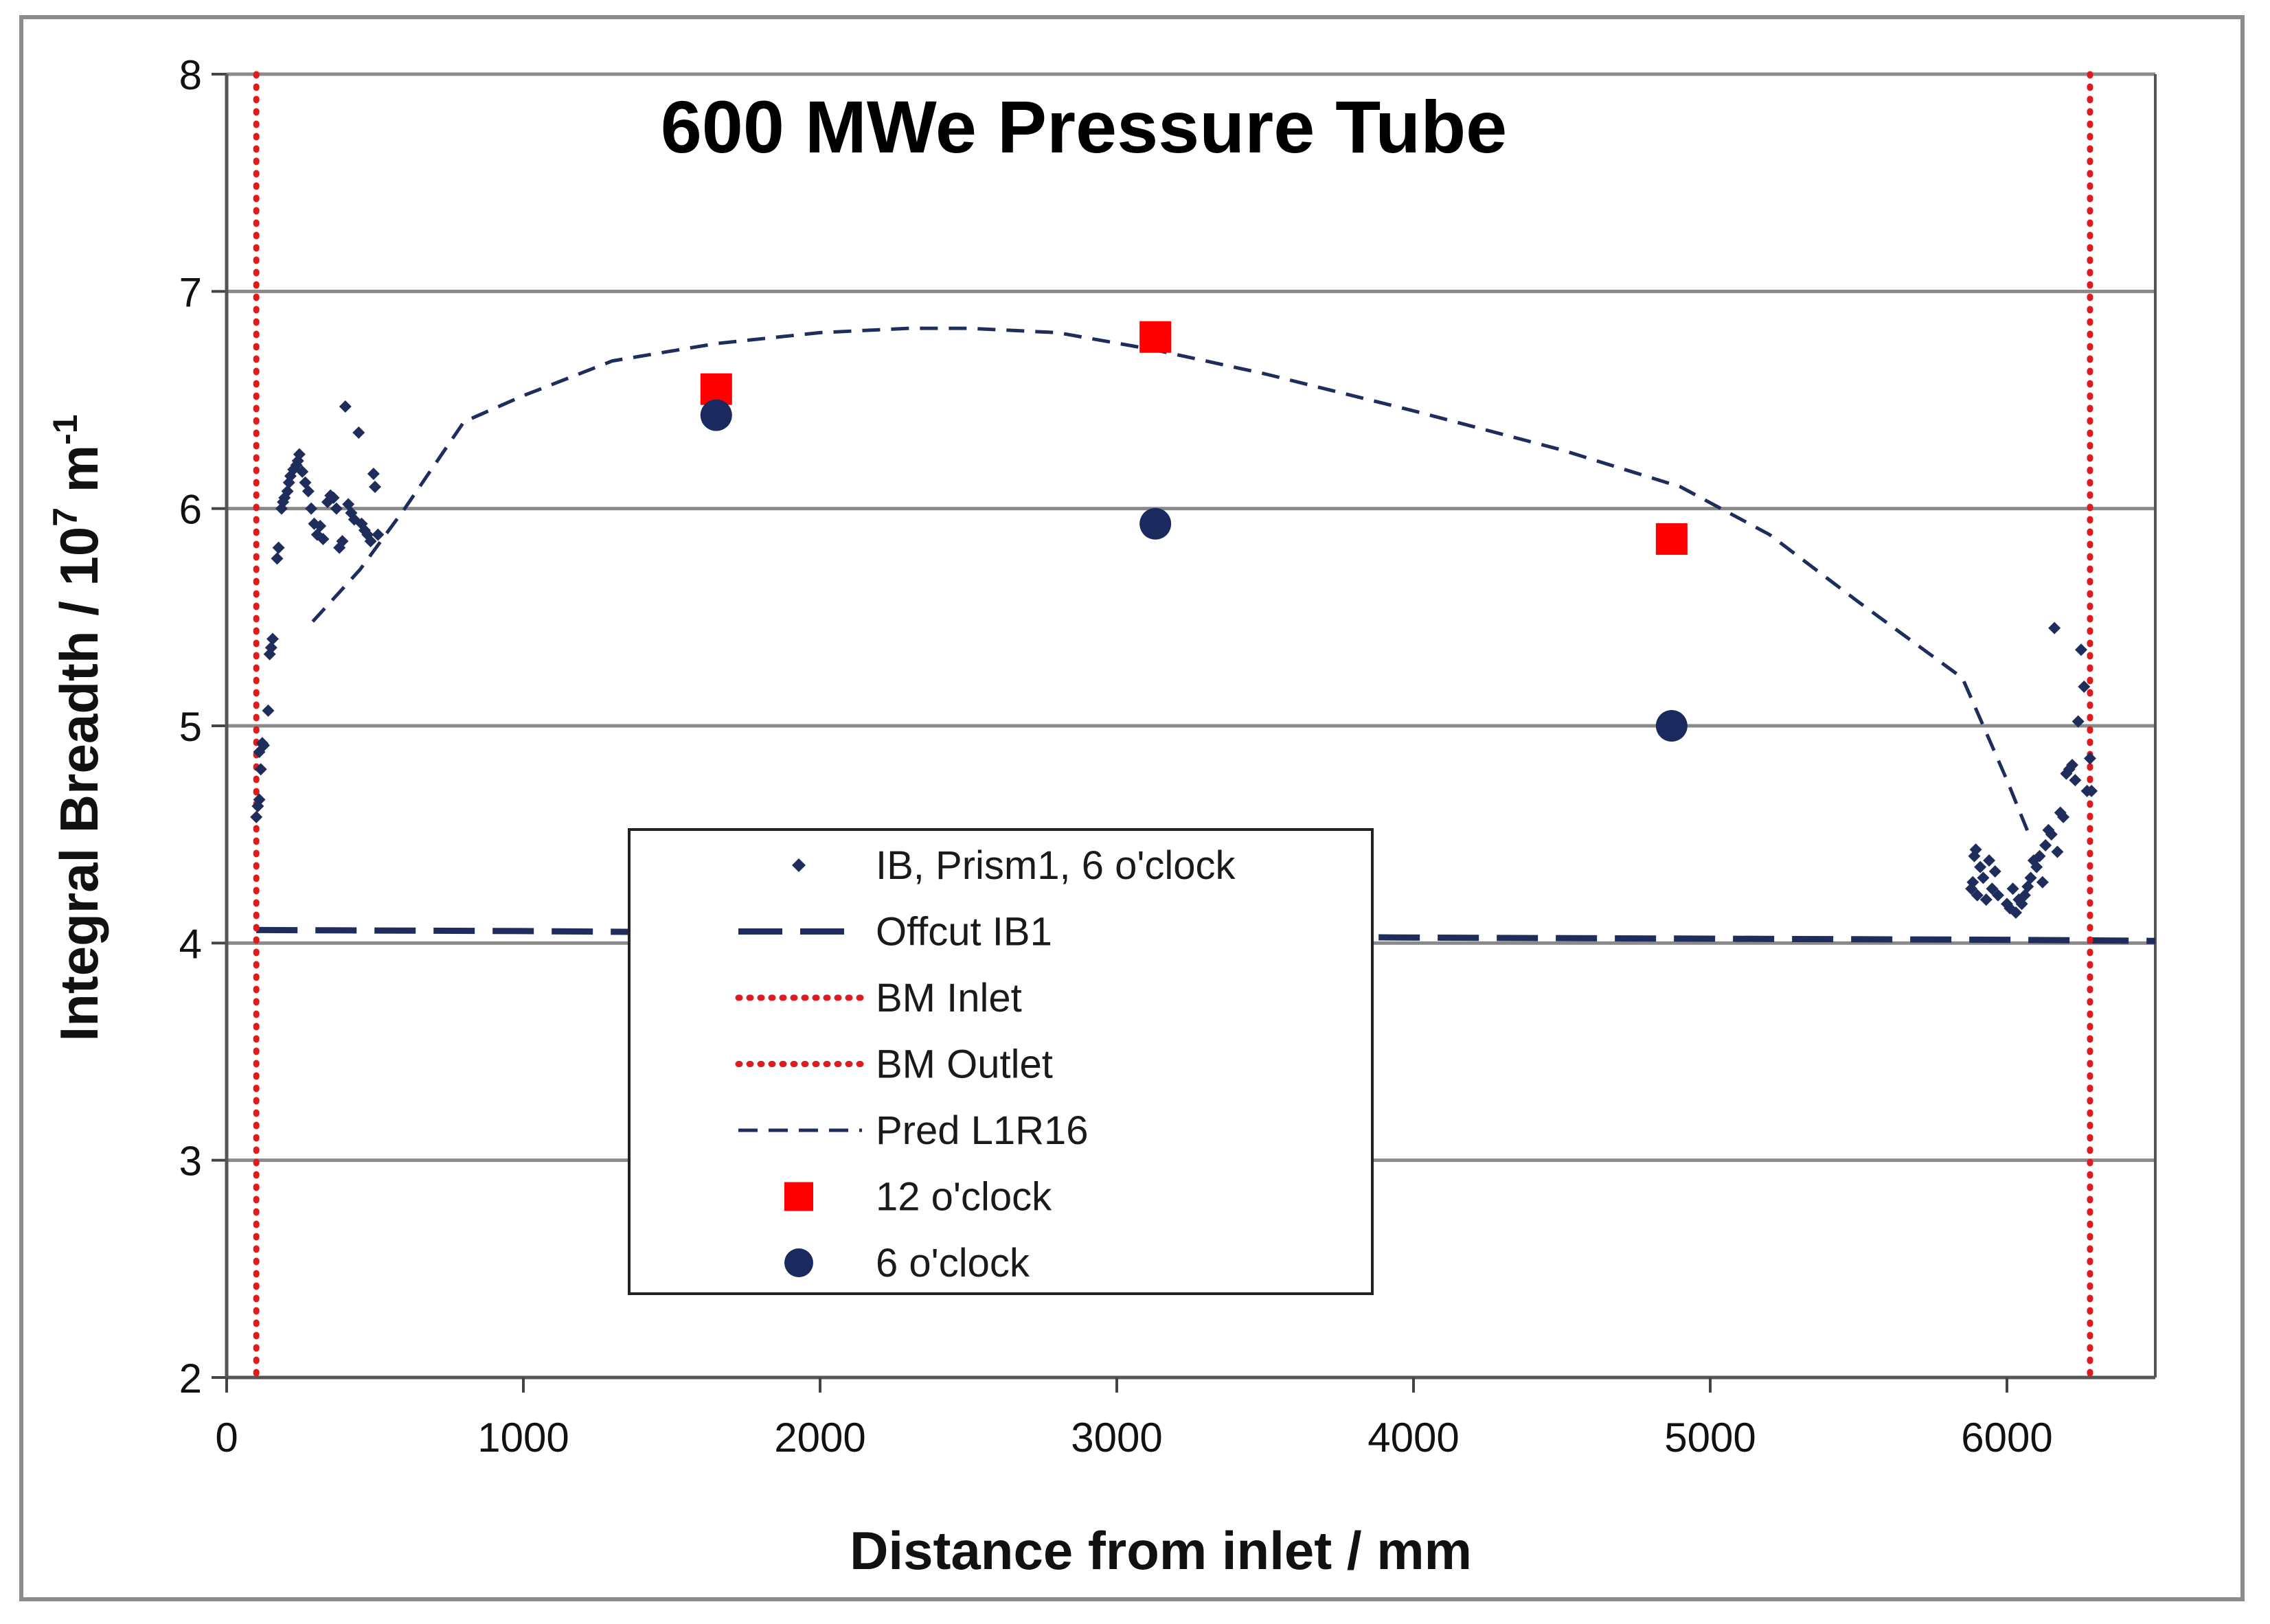 The image size is (2270, 1624). What do you see at coordinates (953, 1263) in the screenshot?
I see `legend-label: 6 o'clock` at bounding box center [953, 1263].